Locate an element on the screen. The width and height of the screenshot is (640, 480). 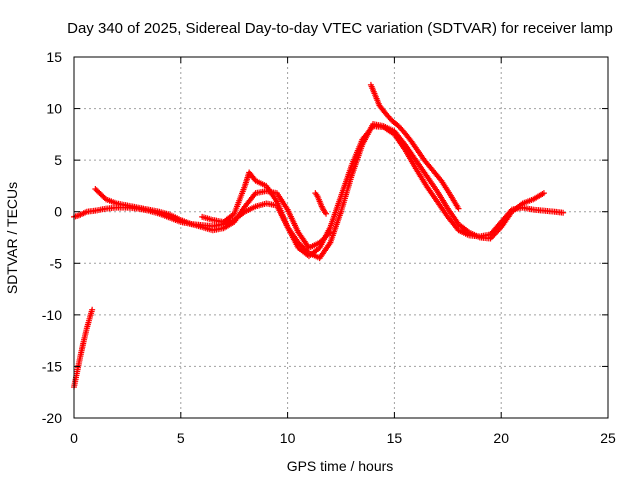
series-arc-short-11h is located at coordinates (321, 203).